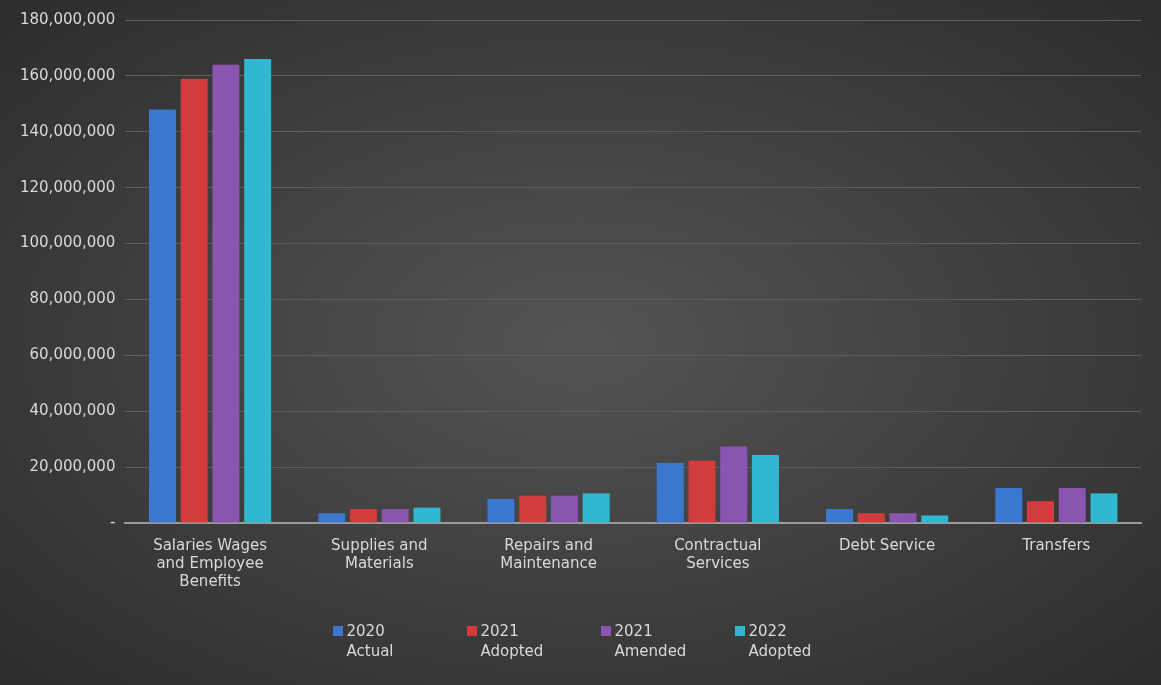 The width and height of the screenshot is (1161, 685). Describe the element at coordinates (67, 74) in the screenshot. I see `y-tick-label: 160,000,000` at that location.